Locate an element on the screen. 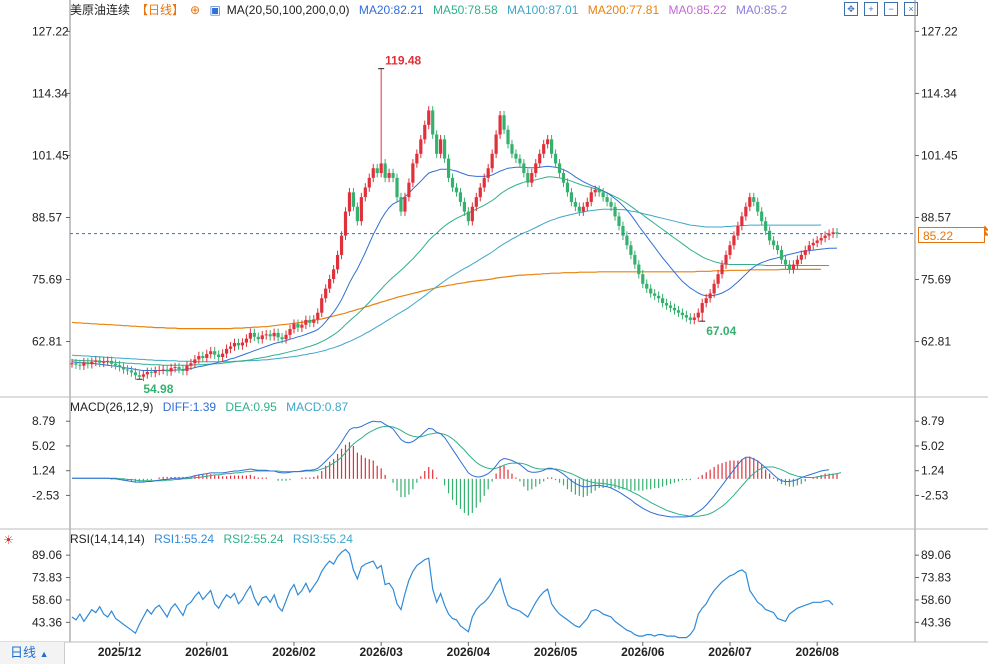 Image resolution: width=988 pixels, height=665 pixels. rsi-params: RSI(14,14,14) is located at coordinates (107, 539).